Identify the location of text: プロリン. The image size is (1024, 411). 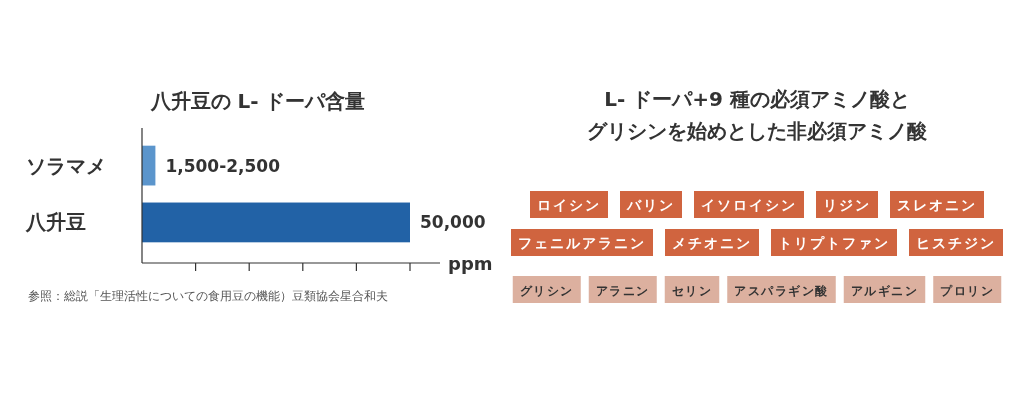
(967, 291).